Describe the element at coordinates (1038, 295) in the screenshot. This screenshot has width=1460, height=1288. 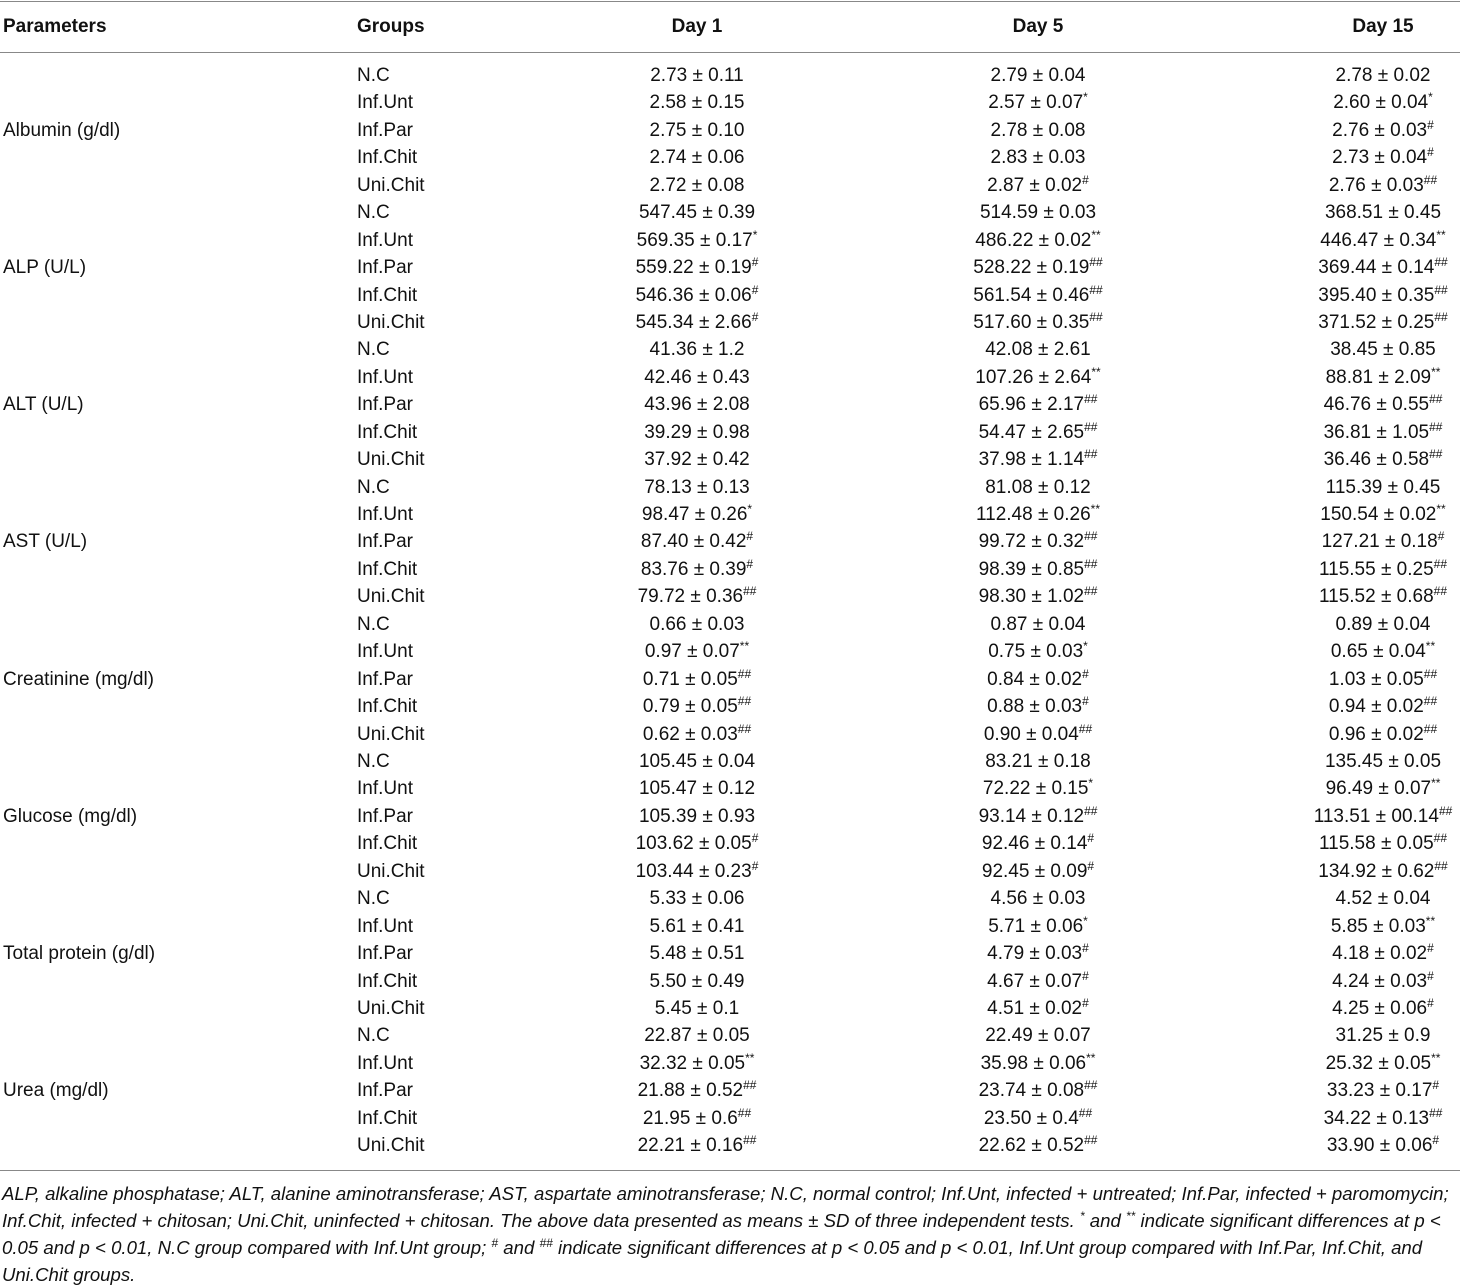
I see `value-cell: 561.54 ± 0.46##` at that location.